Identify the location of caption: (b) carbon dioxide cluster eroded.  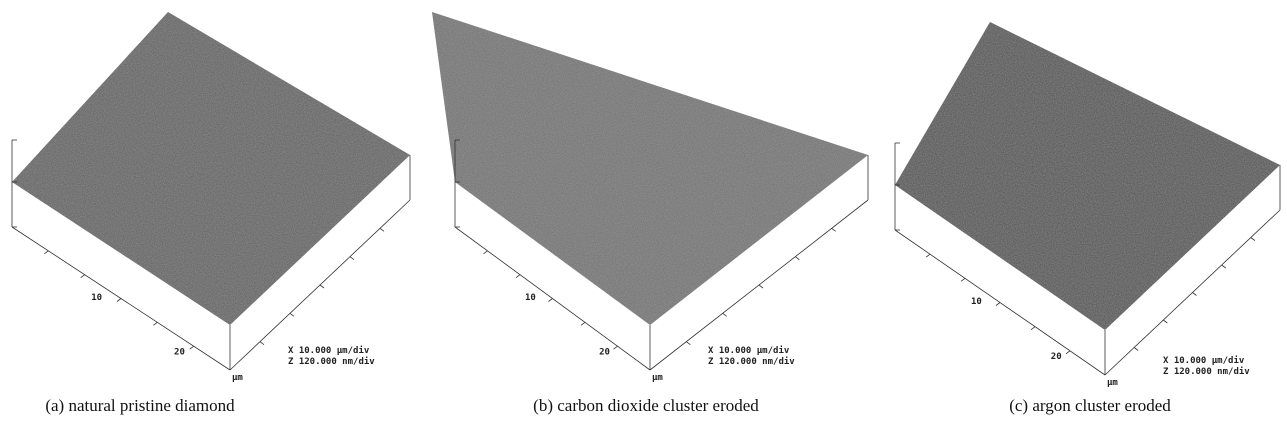
(646, 405).